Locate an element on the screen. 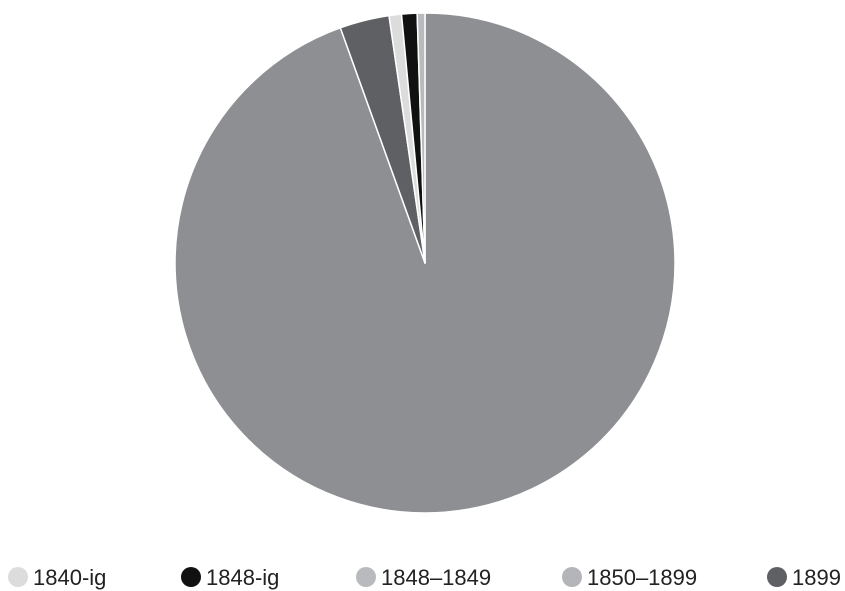  legend-item-3: 1850–1899 is located at coordinates (629, 577).